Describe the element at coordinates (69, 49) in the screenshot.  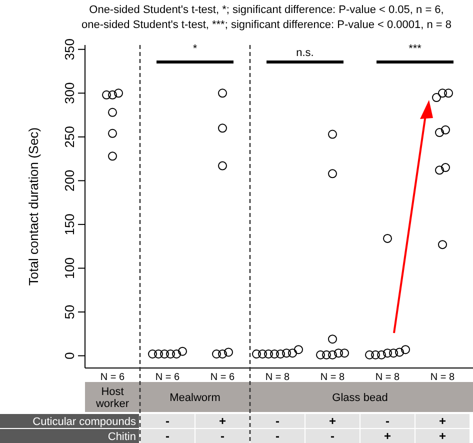
I see `y-tick-label: 350` at that location.